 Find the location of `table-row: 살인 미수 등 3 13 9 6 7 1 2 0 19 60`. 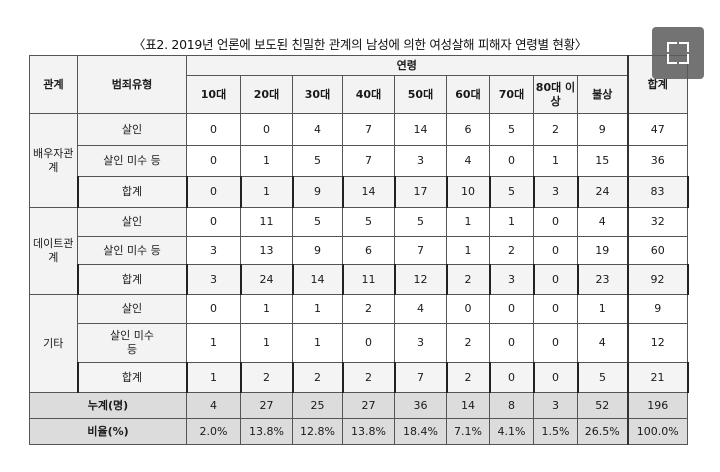

table-row: 살인 미수 등 3 13 9 6 7 1 2 0 19 60 is located at coordinates (359, 250).